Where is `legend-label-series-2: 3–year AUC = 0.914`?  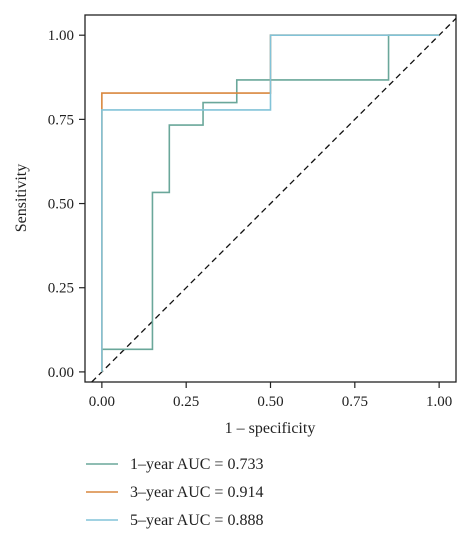 legend-label-series-2: 3–year AUC = 0.914 is located at coordinates (196, 492).